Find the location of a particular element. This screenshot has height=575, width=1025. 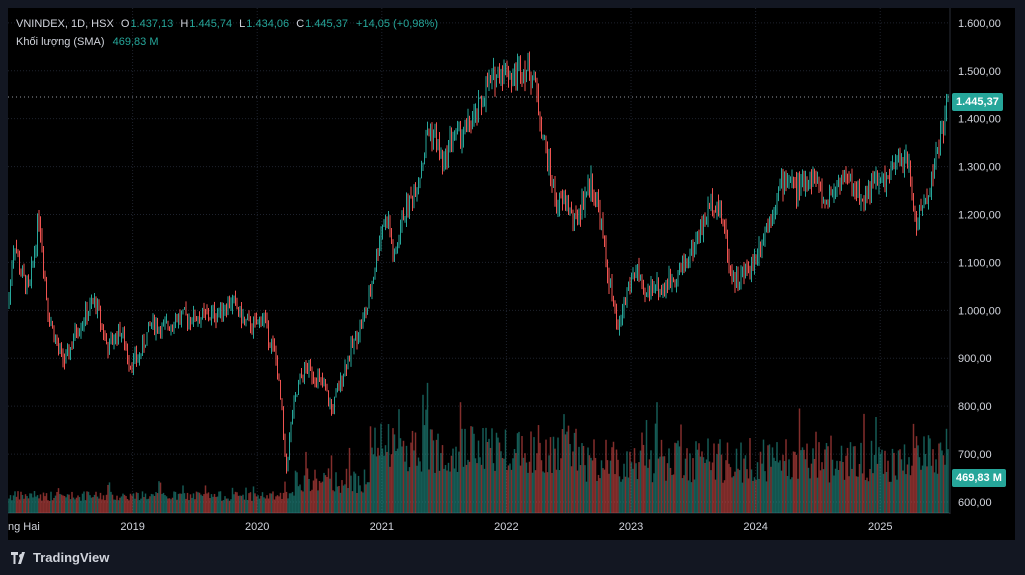

close-key: C is located at coordinates (300, 24).